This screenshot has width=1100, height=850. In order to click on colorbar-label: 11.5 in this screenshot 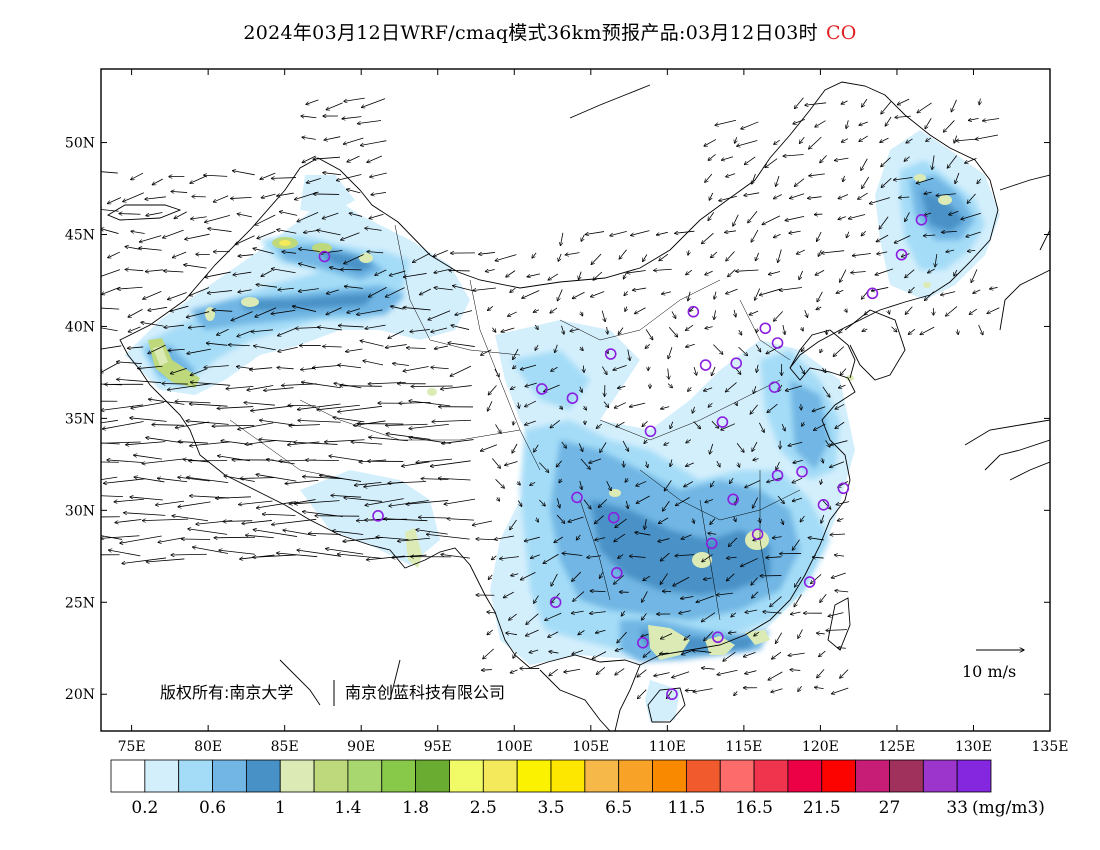, I will do `click(686, 808)`.